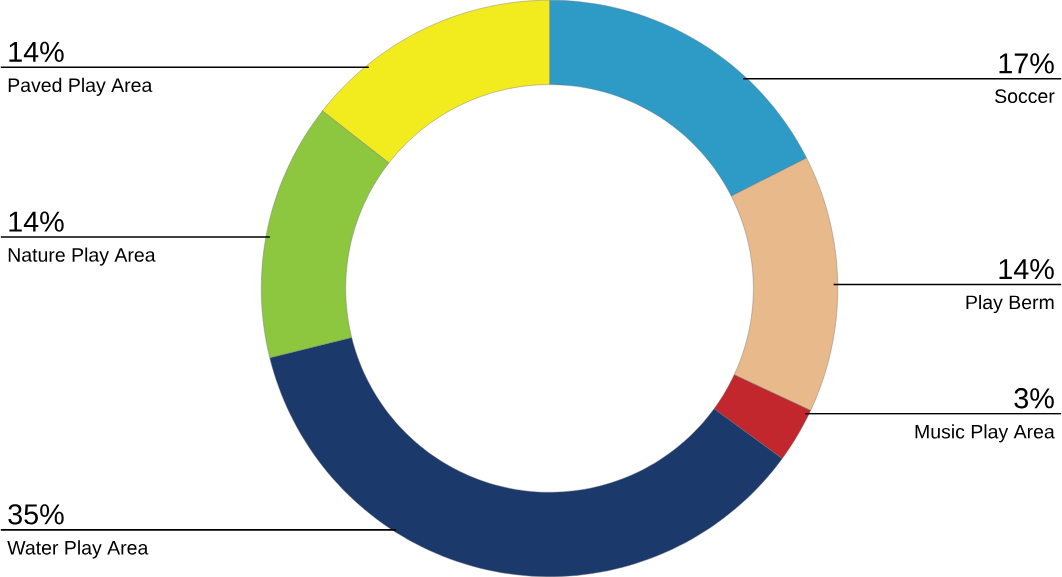  I want to click on slice-label: Nature Play Area, so click(82, 256).